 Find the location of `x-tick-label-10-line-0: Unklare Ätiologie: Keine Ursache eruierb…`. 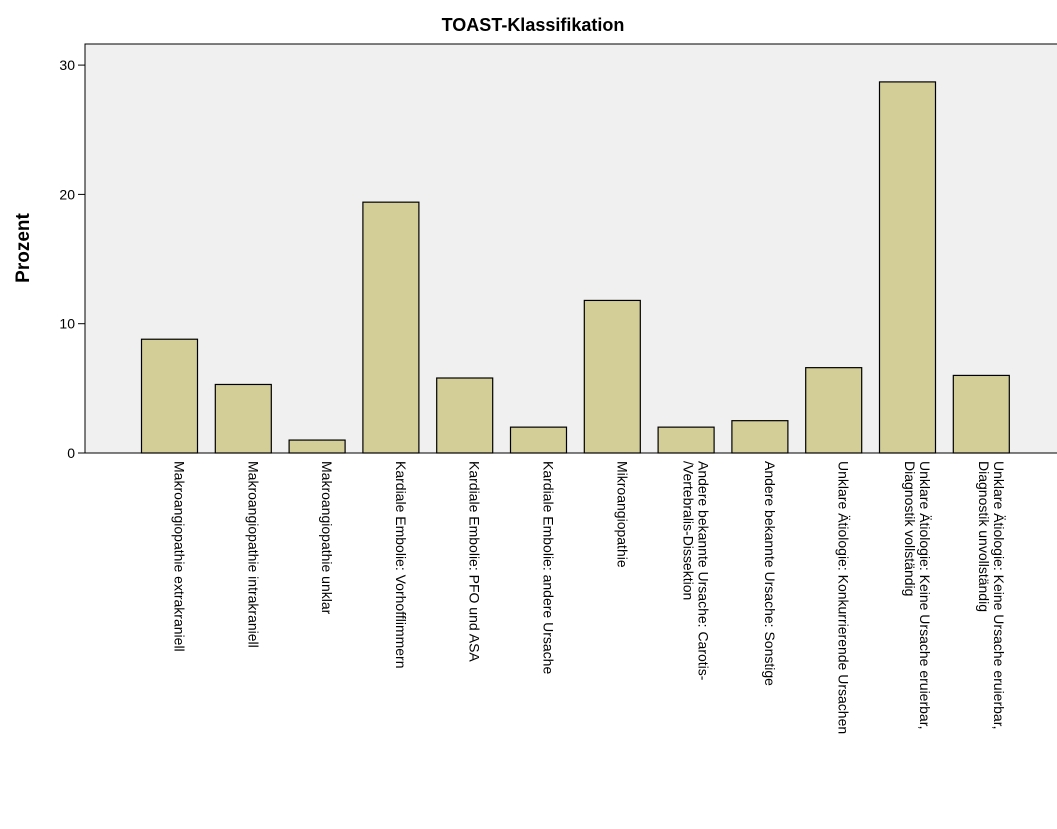

x-tick-label-10-line-0: Unklare Ätiologie: Keine Ursache eruierb… is located at coordinates (925, 595).